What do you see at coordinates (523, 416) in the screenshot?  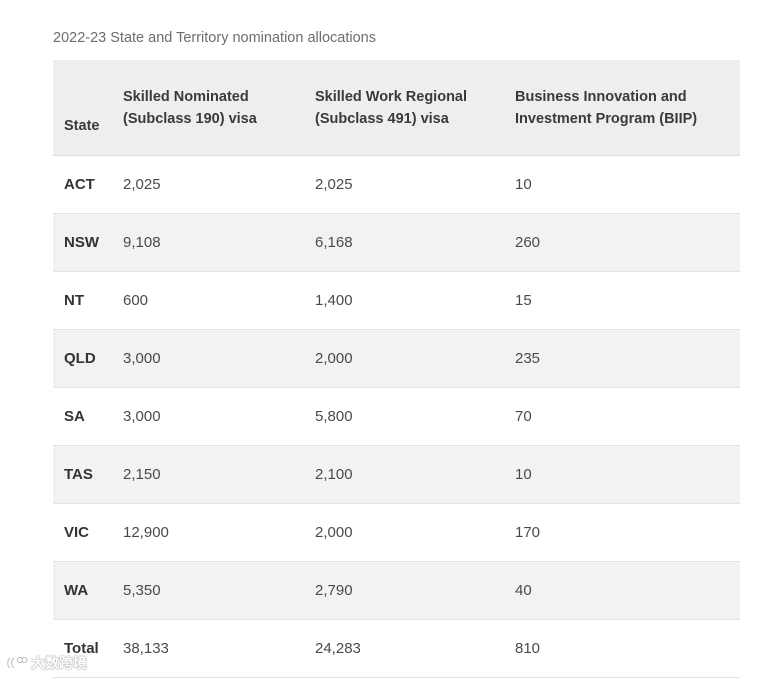 I see `biip-cell: 70` at bounding box center [523, 416].